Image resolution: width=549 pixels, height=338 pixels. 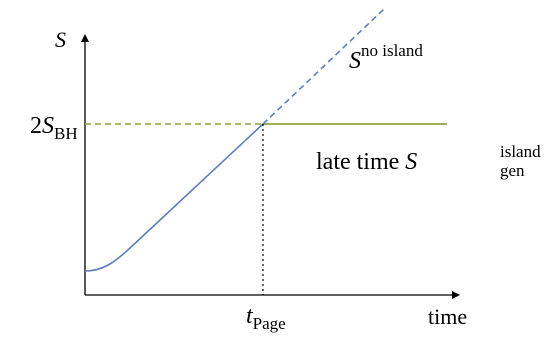 What do you see at coordinates (392, 50) in the screenshot?
I see `no-island-superscript: no island` at bounding box center [392, 50].